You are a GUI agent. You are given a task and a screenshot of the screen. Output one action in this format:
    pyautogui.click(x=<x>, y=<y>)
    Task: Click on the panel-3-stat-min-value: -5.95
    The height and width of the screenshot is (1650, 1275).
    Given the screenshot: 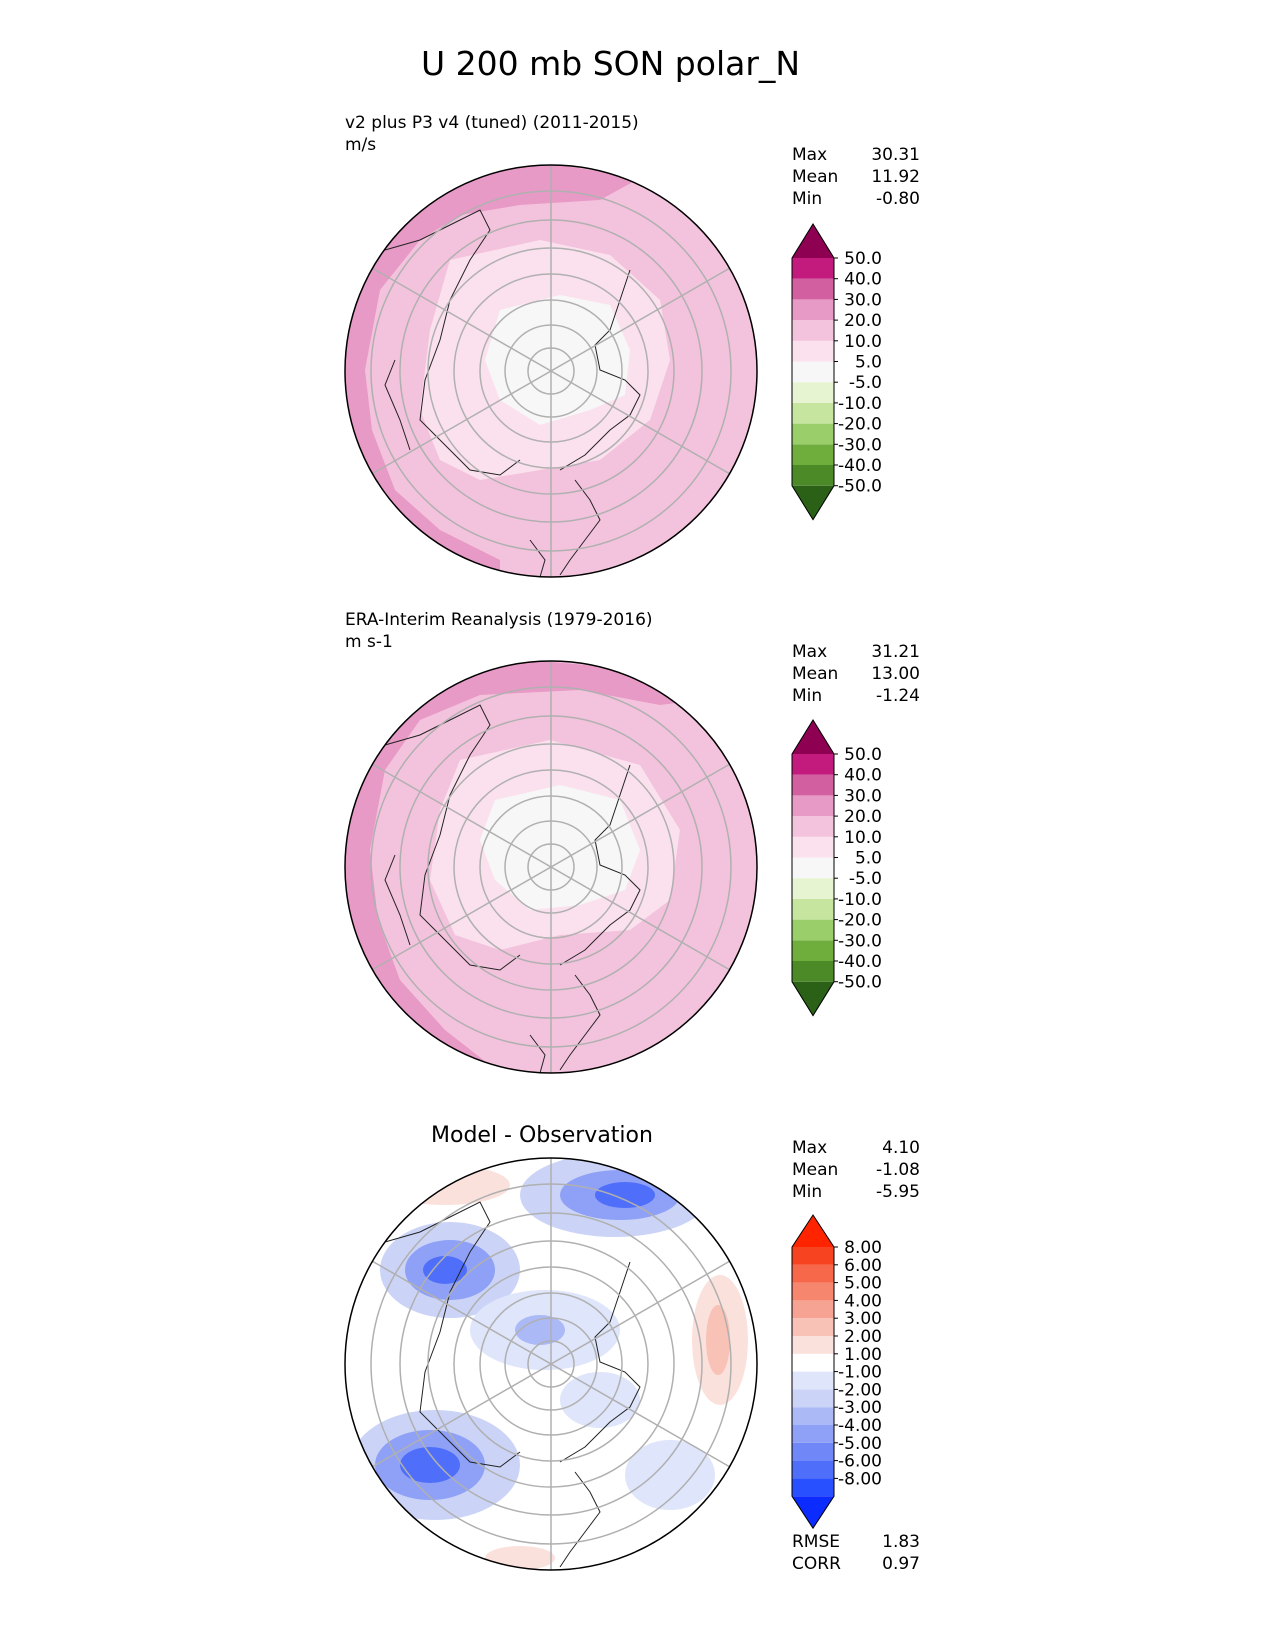 What is the action you would take?
    pyautogui.click(x=898, y=1192)
    